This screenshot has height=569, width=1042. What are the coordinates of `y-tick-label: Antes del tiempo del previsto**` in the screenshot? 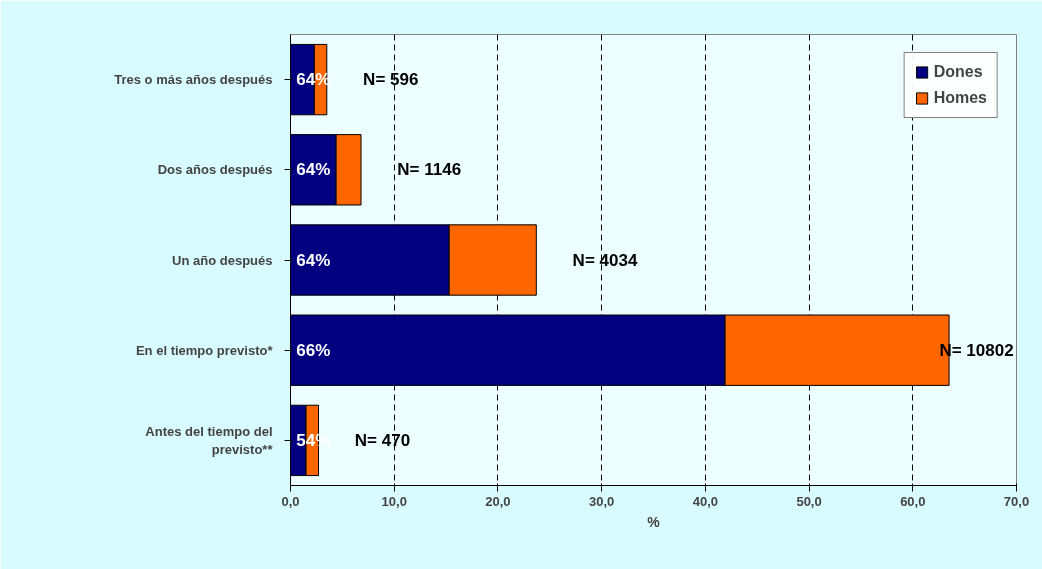 It's located at (209, 440).